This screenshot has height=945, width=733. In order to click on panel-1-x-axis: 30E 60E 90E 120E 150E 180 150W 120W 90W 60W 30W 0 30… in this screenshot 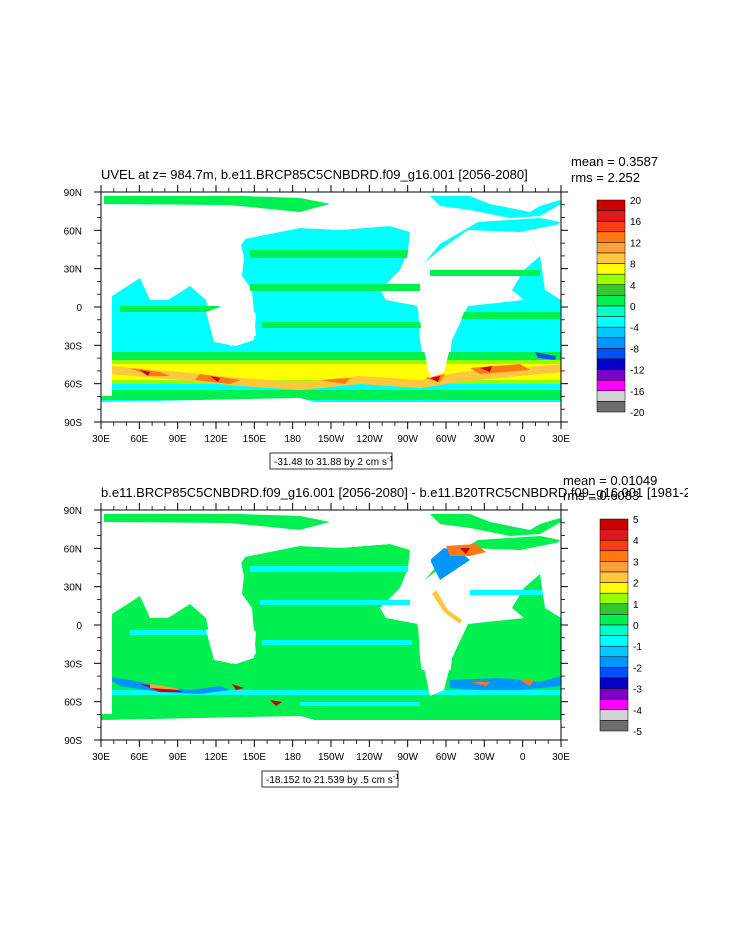, I will do `click(331, 439)`.